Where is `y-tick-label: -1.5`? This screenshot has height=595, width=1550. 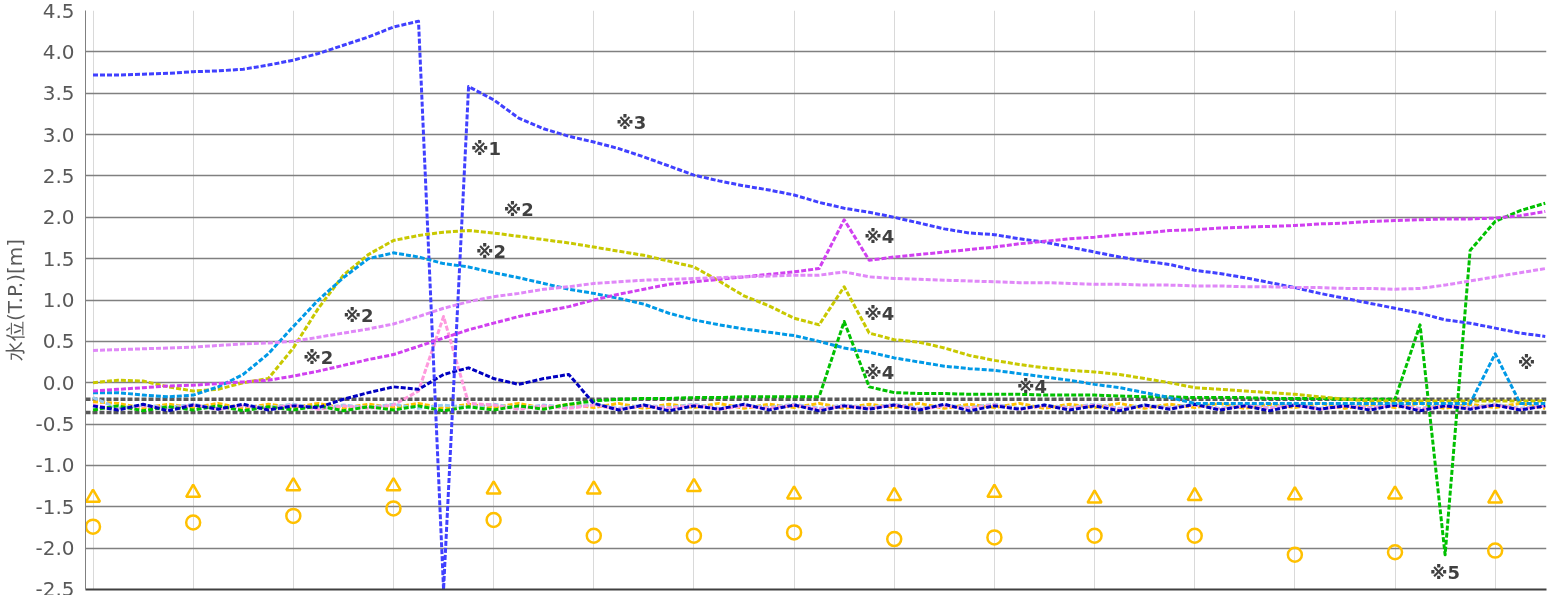
y-tick-label: -1.5 is located at coordinates (55, 506).